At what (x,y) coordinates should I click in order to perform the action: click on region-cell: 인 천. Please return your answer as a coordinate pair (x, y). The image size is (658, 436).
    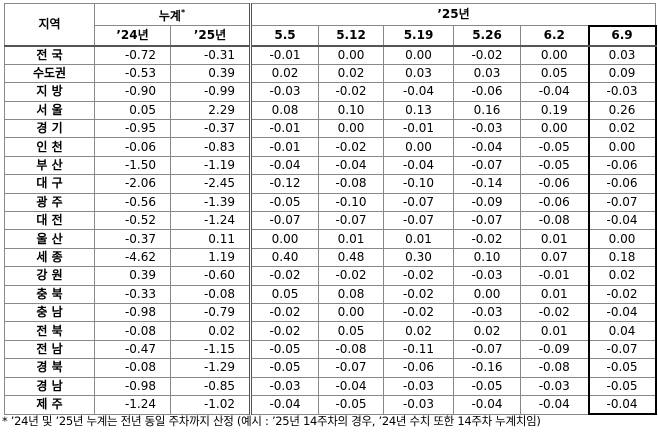
    Looking at the image, I should click on (49, 147).